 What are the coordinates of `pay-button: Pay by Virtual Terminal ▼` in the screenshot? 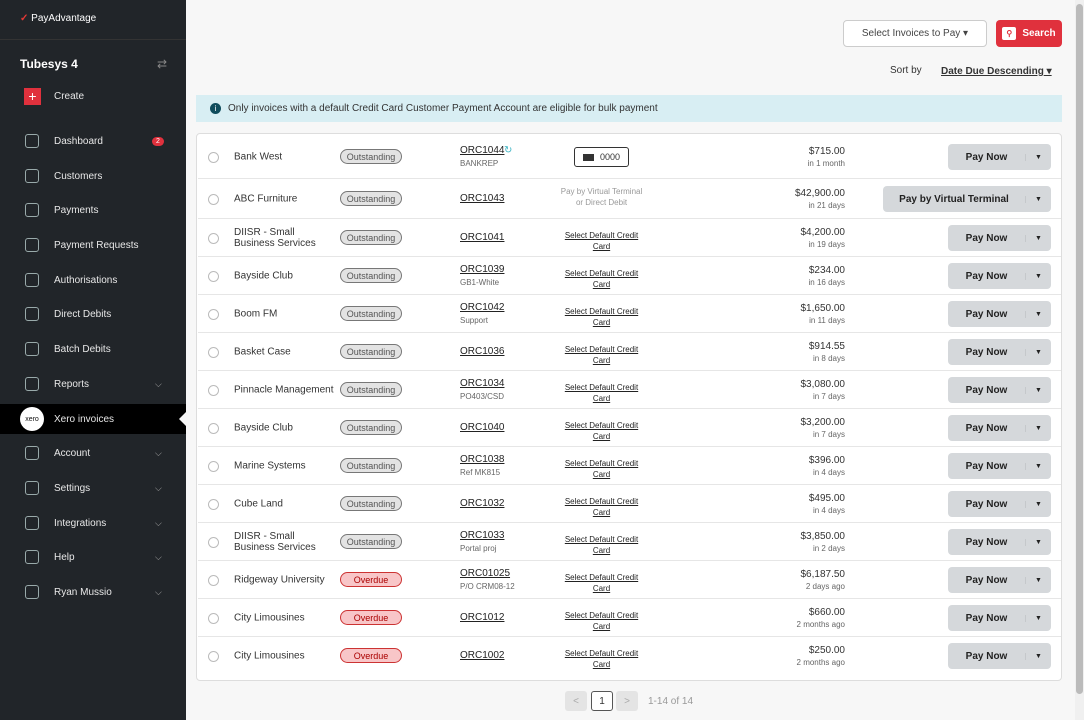 It's located at (967, 199).